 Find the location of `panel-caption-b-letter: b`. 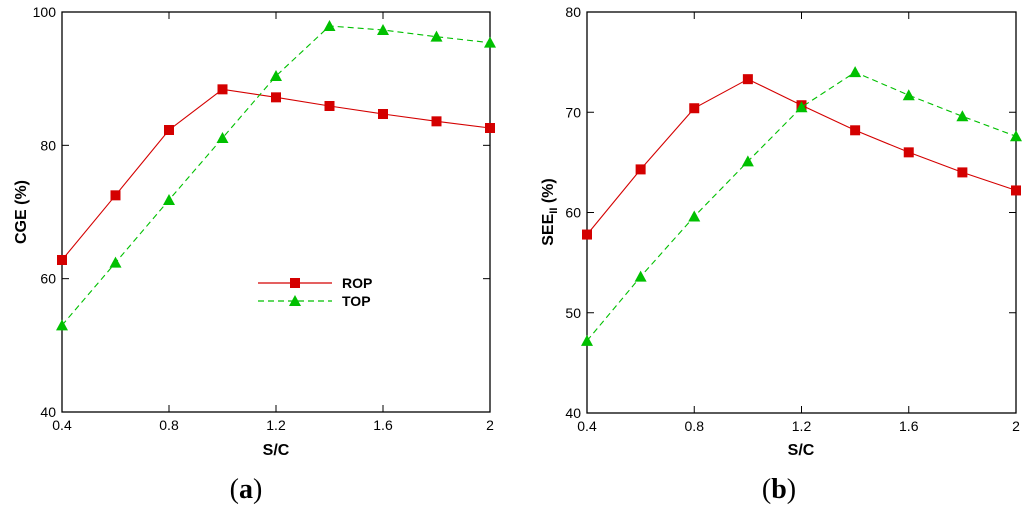

panel-caption-b-letter: b is located at coordinates (779, 489).